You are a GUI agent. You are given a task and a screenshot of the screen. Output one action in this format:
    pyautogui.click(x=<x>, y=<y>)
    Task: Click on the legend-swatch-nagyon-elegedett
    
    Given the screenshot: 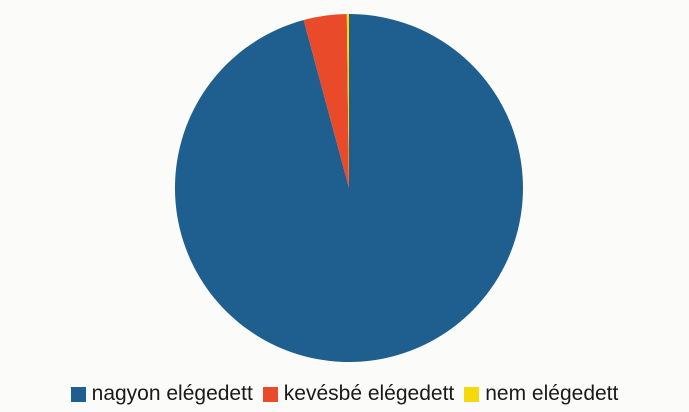 What is the action you would take?
    pyautogui.click(x=78, y=394)
    